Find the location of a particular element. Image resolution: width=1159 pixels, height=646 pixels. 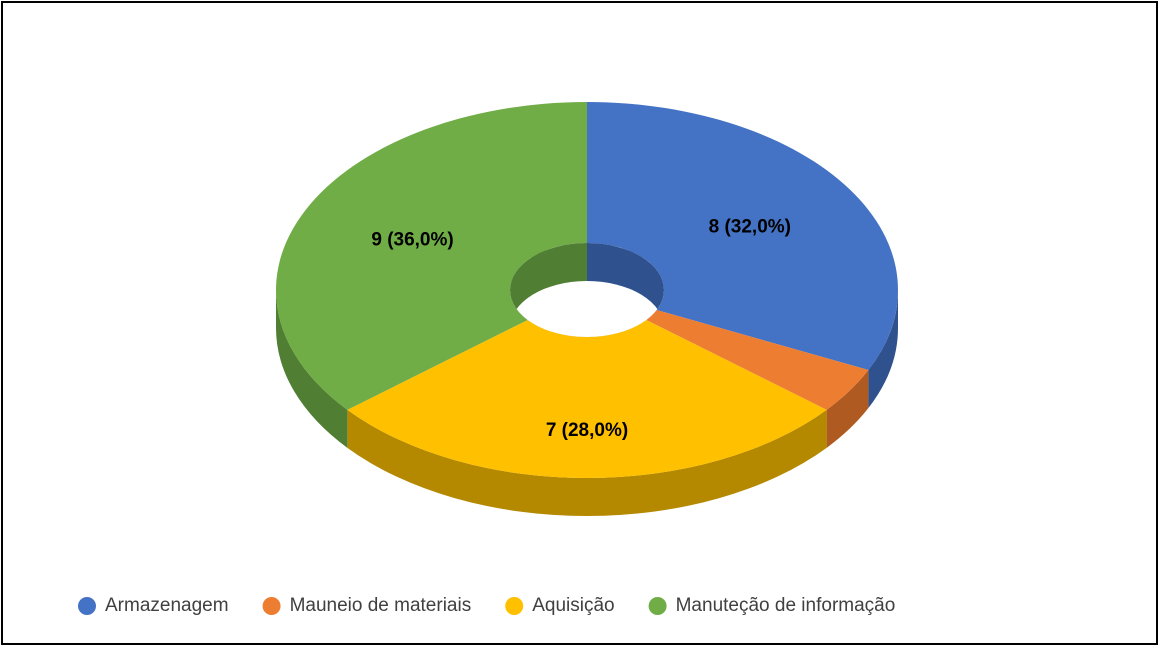

data-label: 7 (28,0%) is located at coordinates (587, 430).